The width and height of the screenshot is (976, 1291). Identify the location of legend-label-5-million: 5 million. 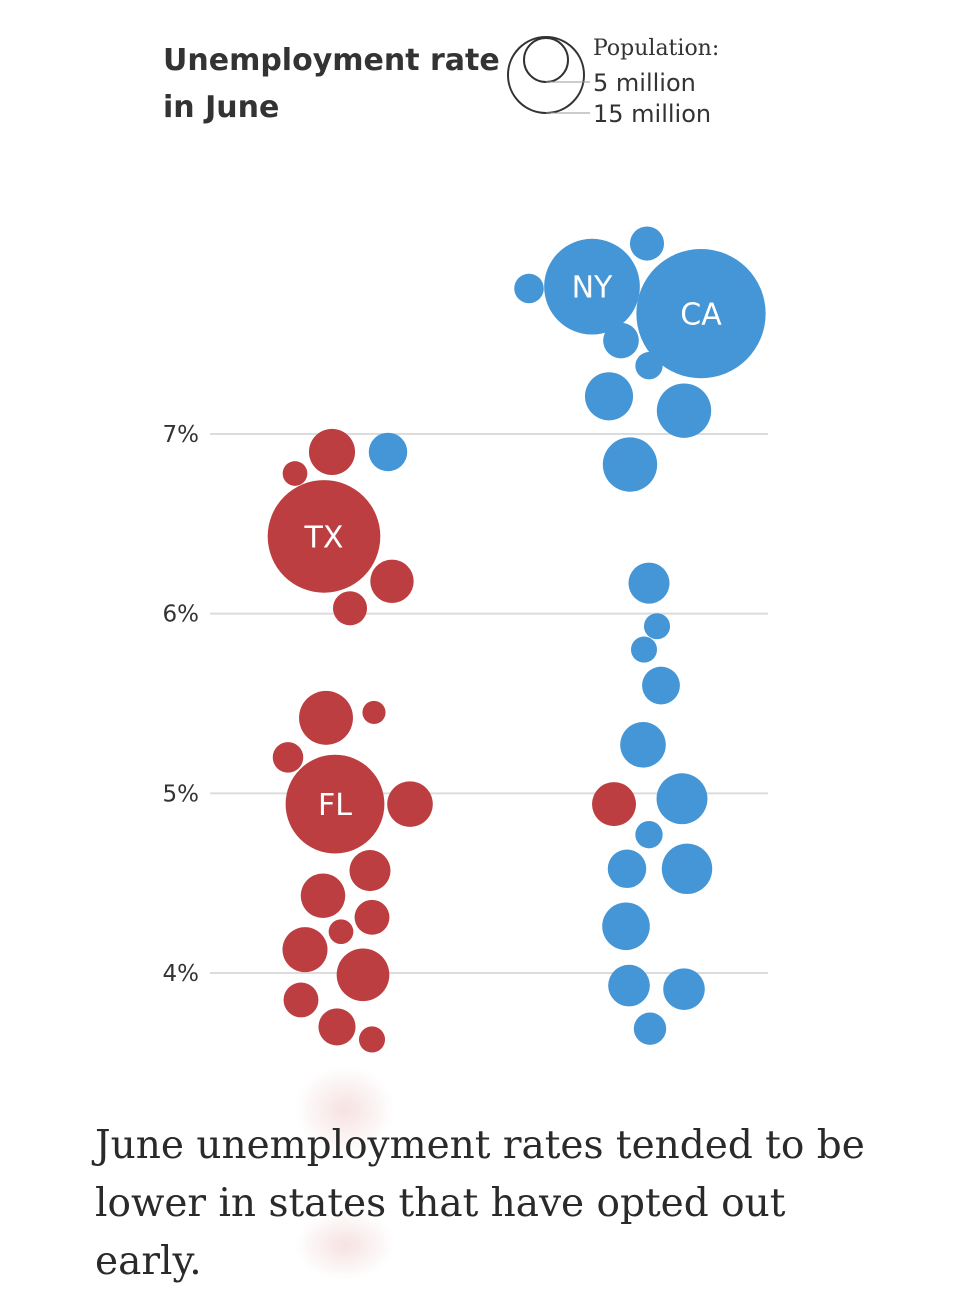
(644, 83).